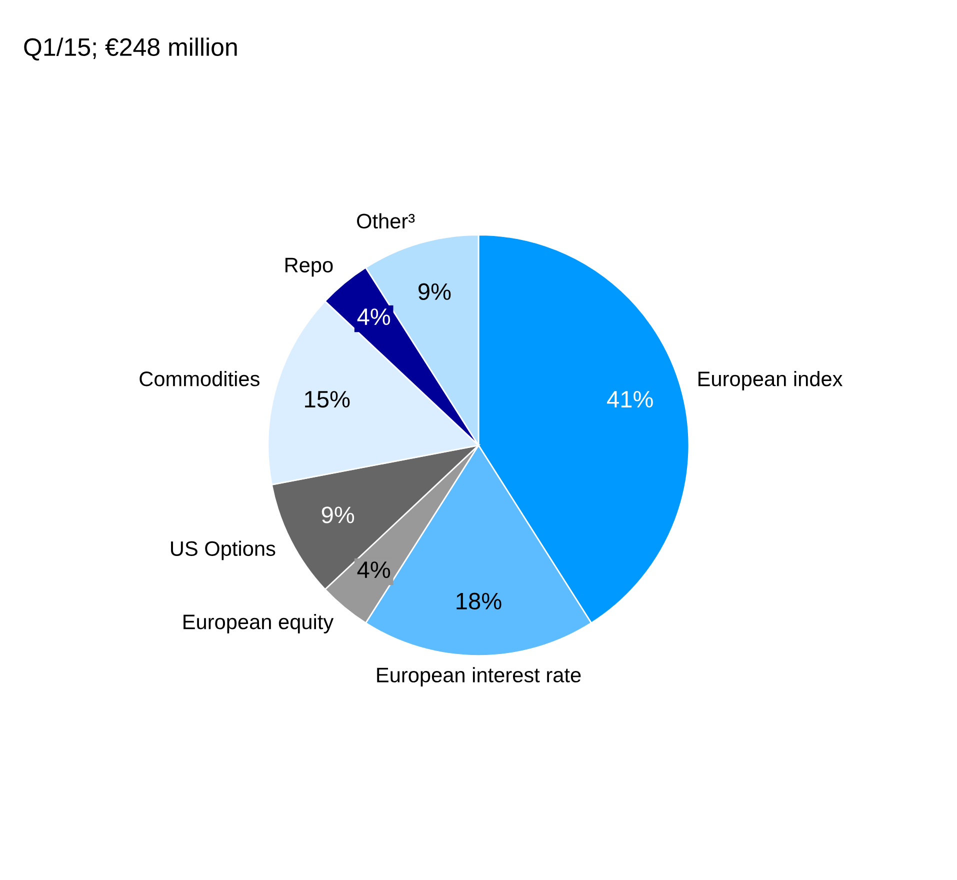 Image resolution: width=957 pixels, height=880 pixels. What do you see at coordinates (223, 550) in the screenshot?
I see `slice-label: US Options` at bounding box center [223, 550].